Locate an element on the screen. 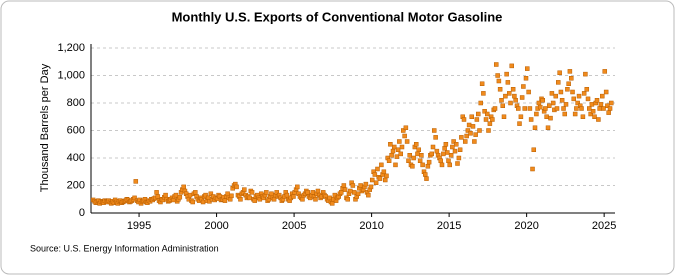 Image resolution: width=675 pixels, height=275 pixels. x-tick-label: 1995 is located at coordinates (139, 226).